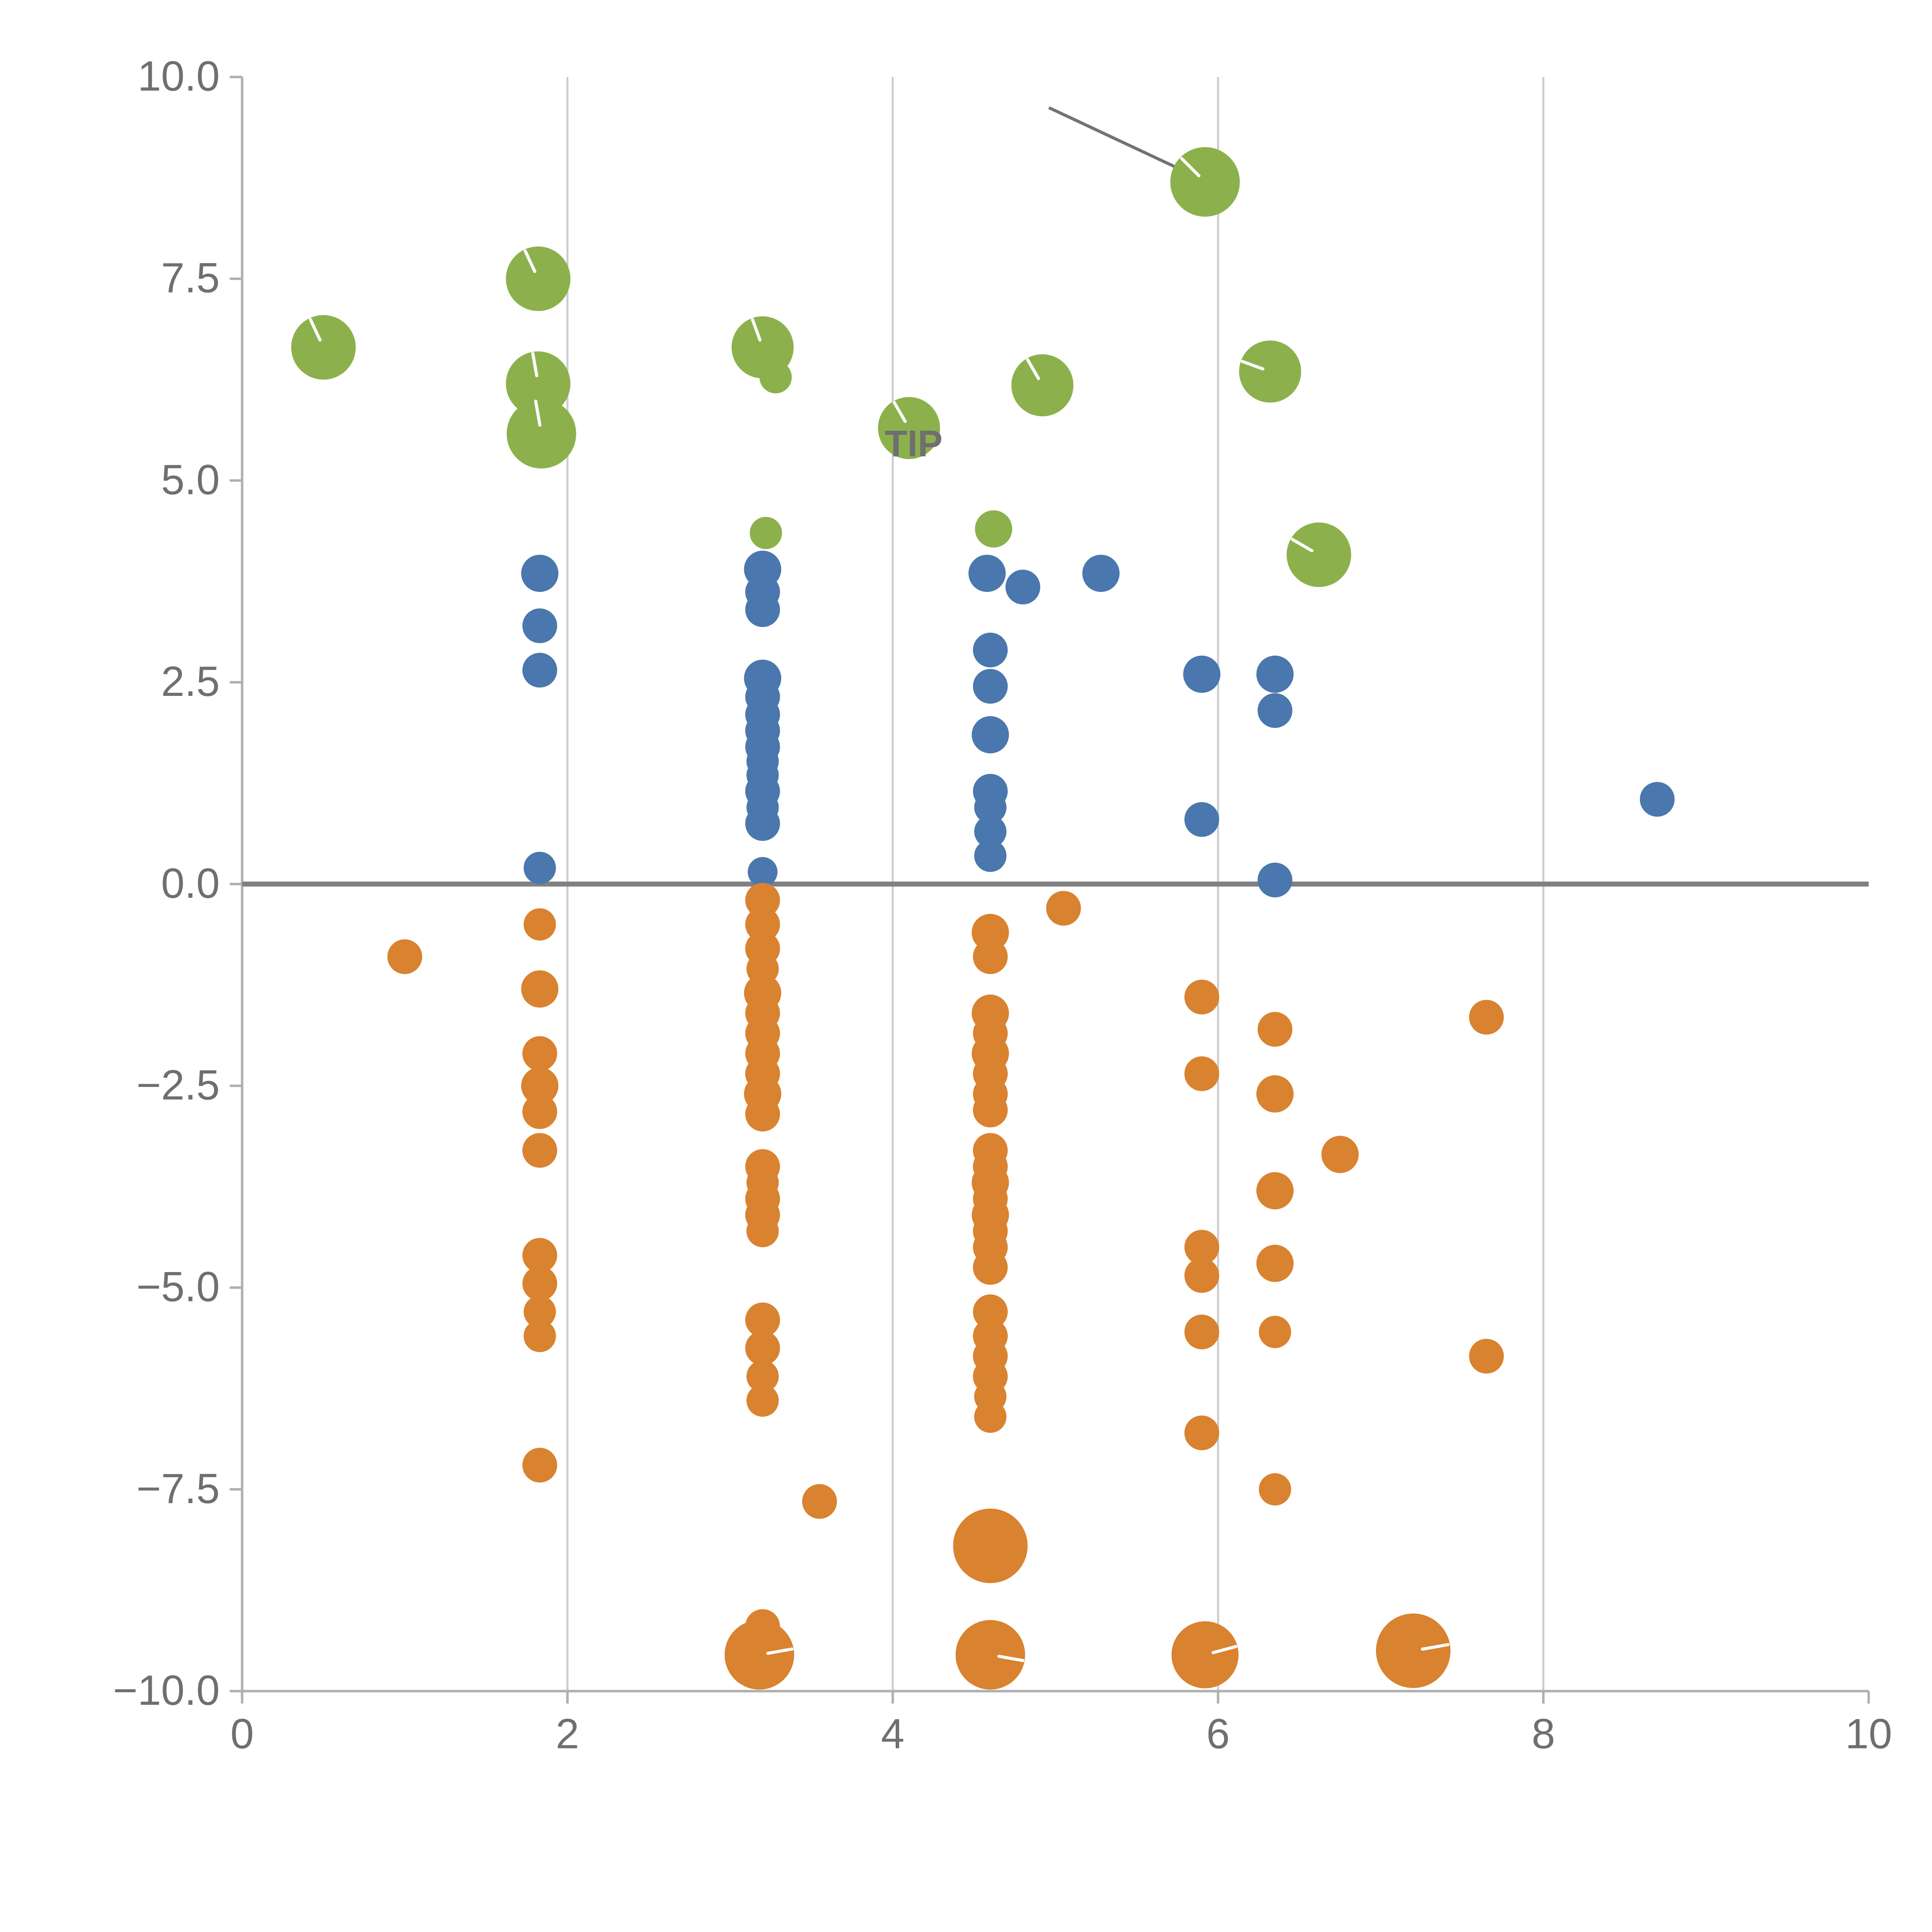 Image resolution: width=1932 pixels, height=1932 pixels. I want to click on y-tick-label: 5.0, so click(191, 479).